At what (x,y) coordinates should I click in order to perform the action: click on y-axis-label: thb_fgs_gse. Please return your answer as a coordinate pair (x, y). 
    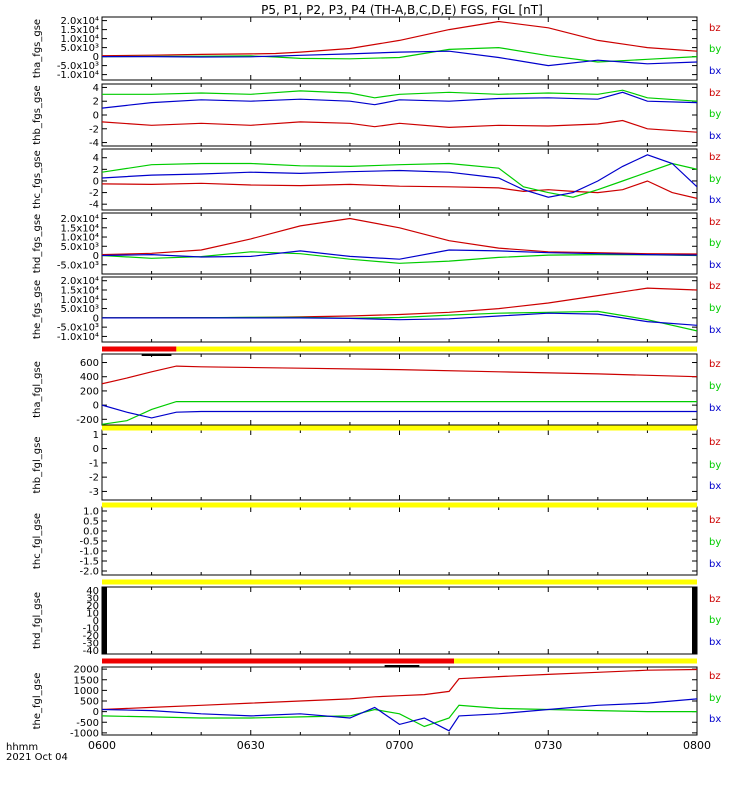
    Looking at the image, I should click on (37, 114).